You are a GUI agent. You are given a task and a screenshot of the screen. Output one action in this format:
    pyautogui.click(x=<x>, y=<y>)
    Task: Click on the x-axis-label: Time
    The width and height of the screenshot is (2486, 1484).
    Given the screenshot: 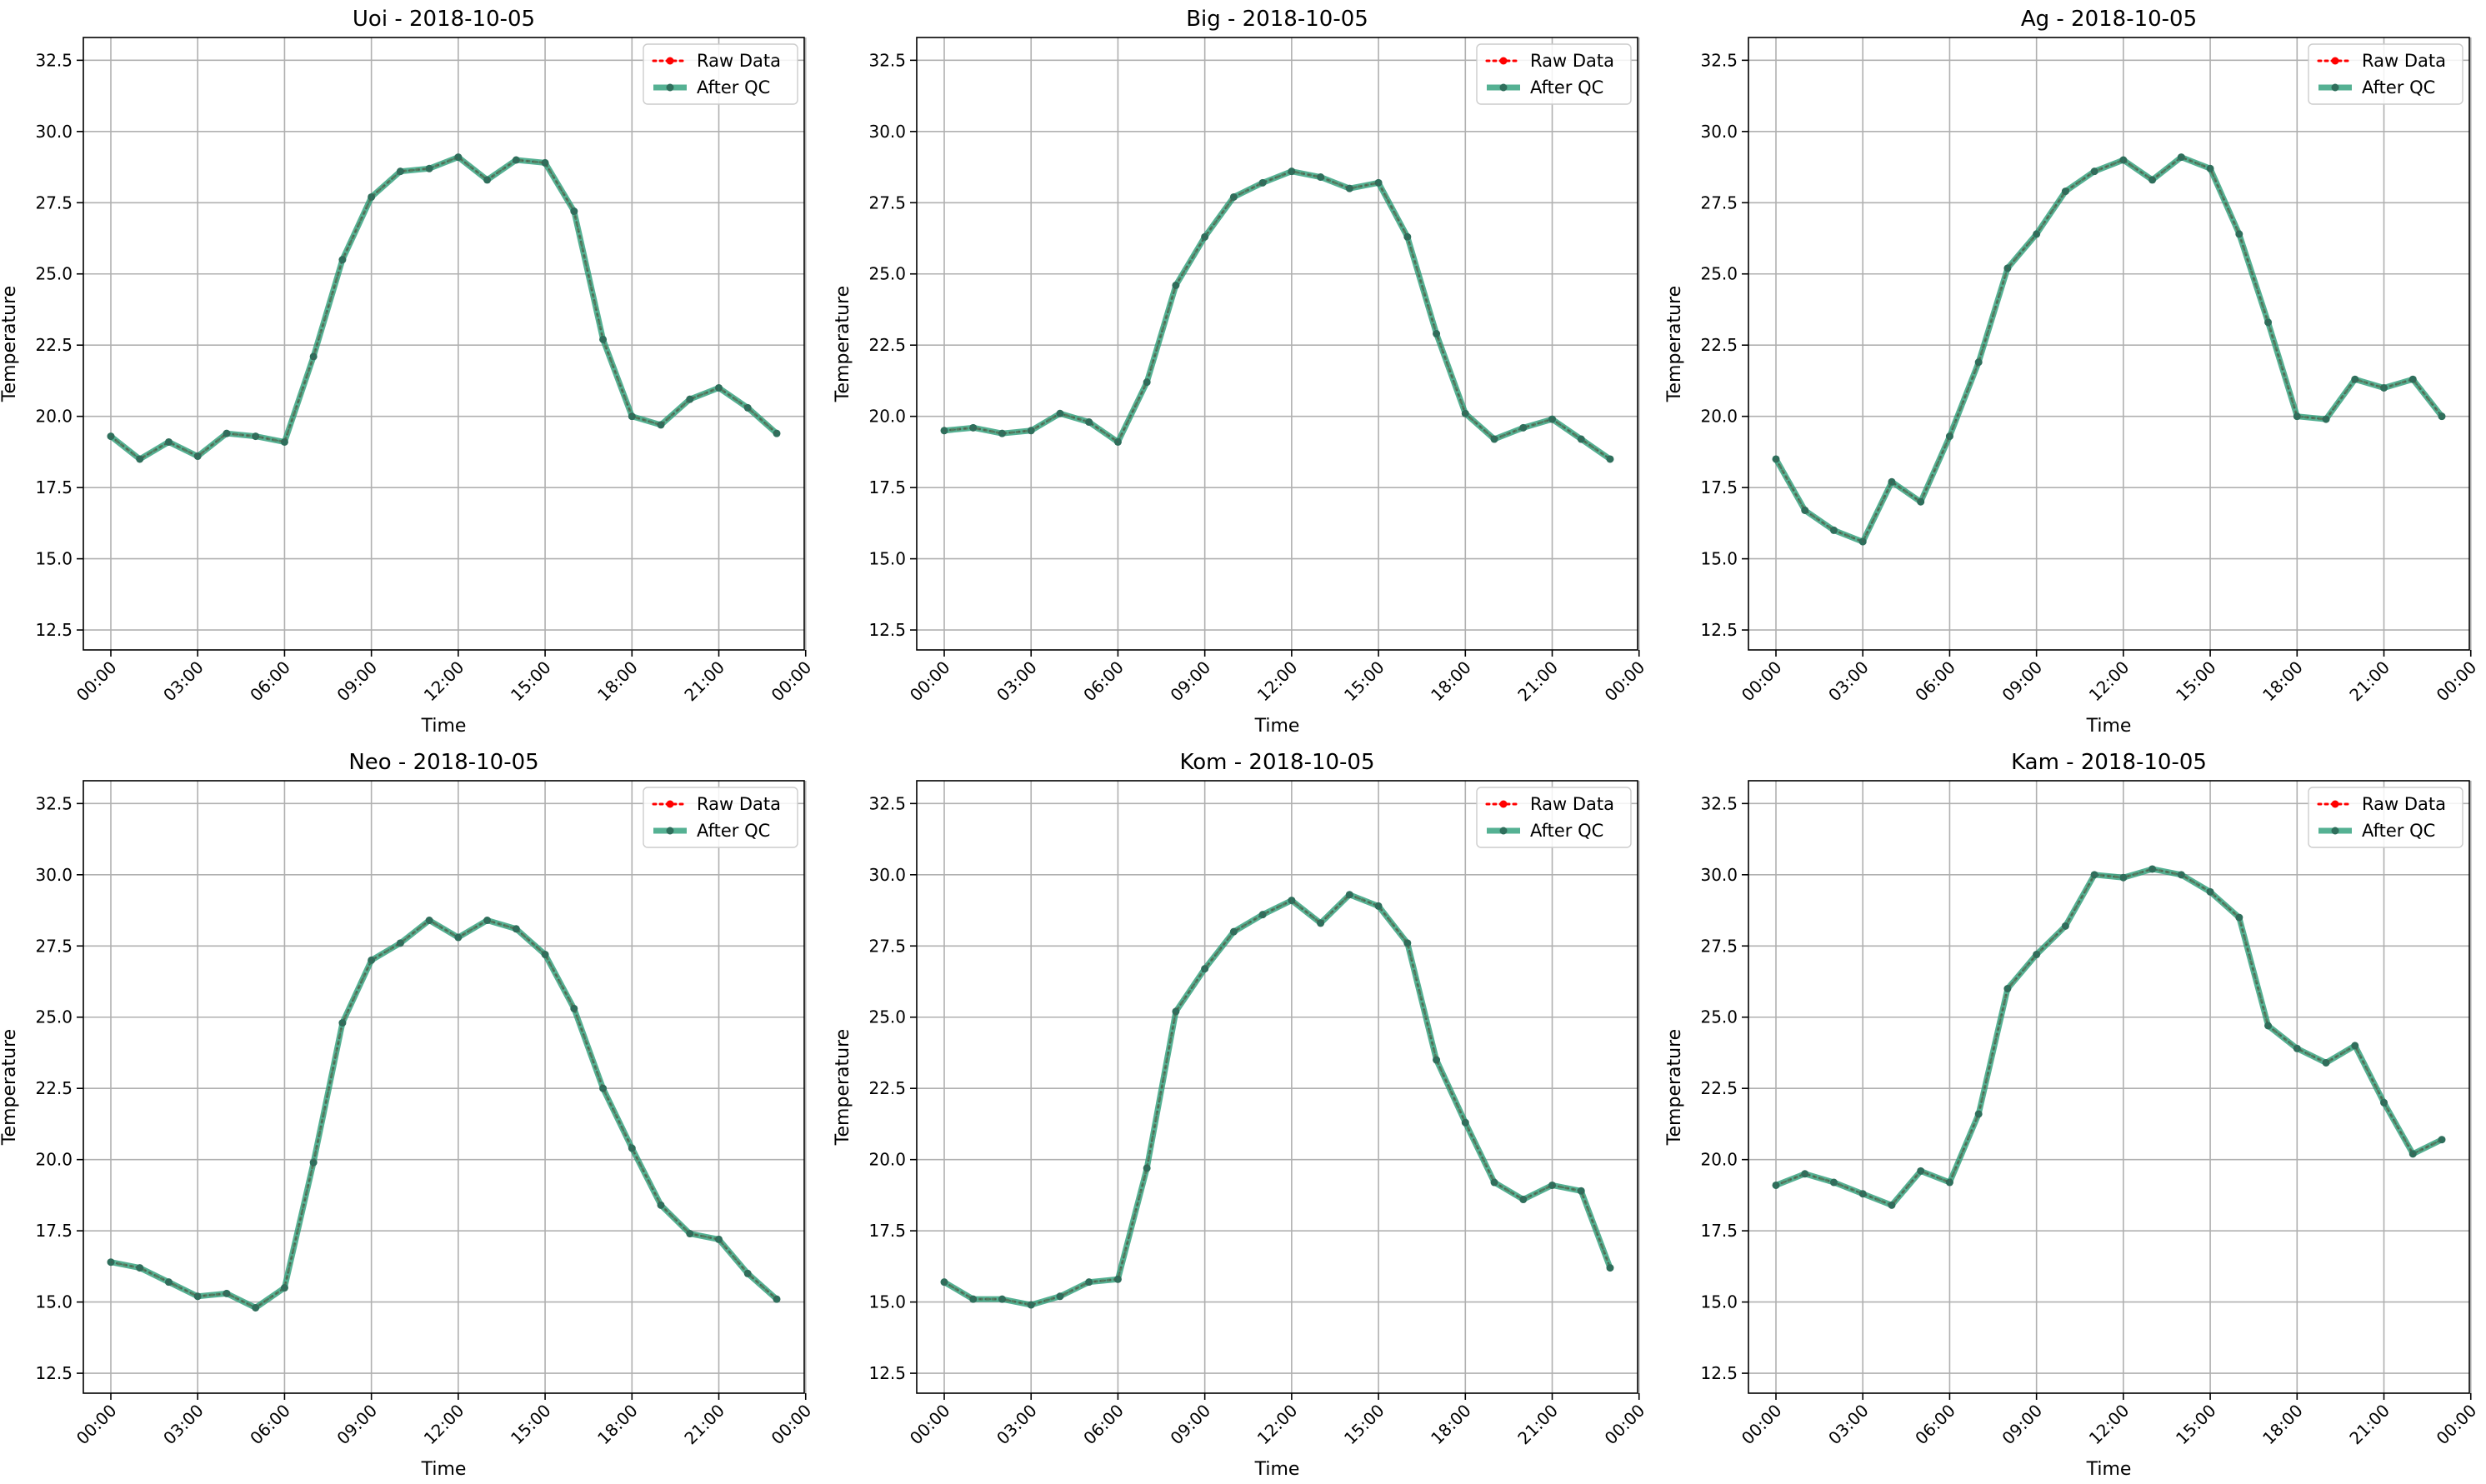 What is the action you would take?
    pyautogui.click(x=1277, y=1469)
    